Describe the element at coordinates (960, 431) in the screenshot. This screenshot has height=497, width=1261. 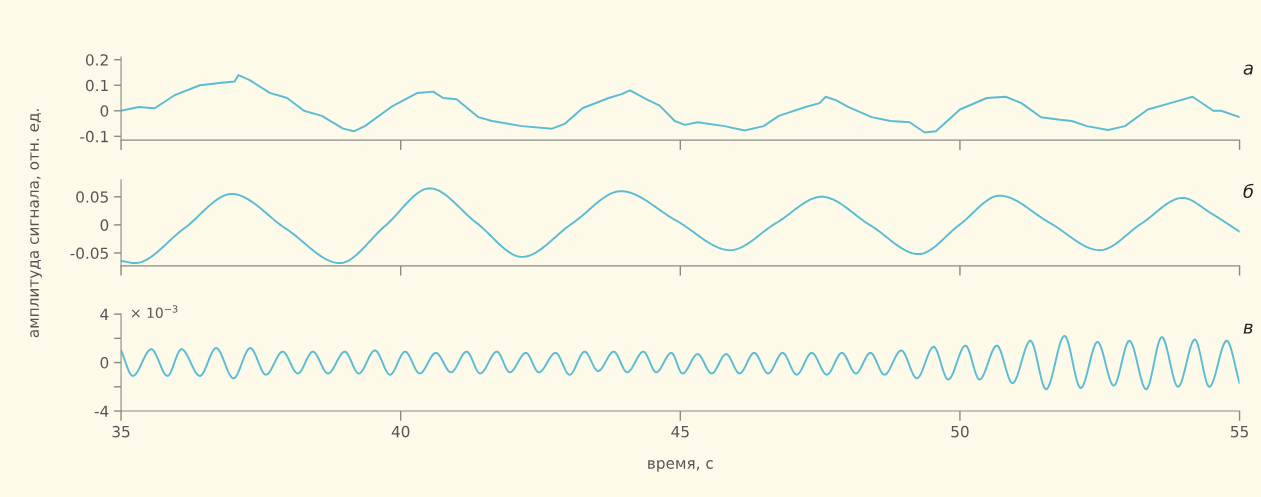
I see `x-tick-label: 50` at that location.